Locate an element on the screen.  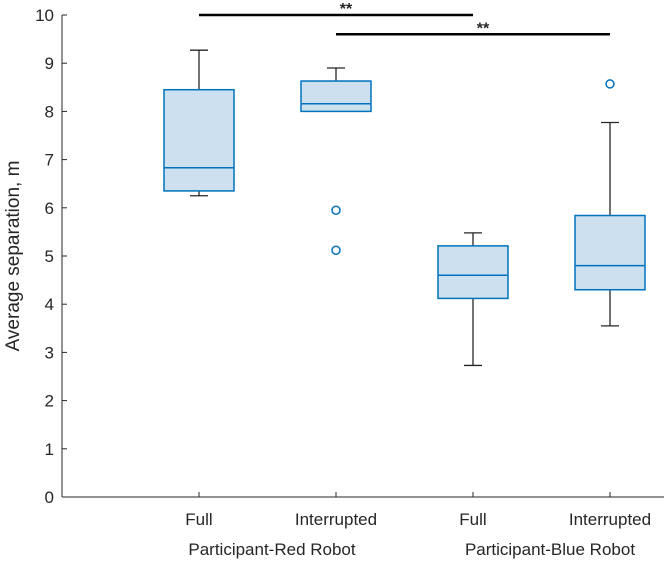
group-label: Participant-Blue Robot is located at coordinates (550, 549).